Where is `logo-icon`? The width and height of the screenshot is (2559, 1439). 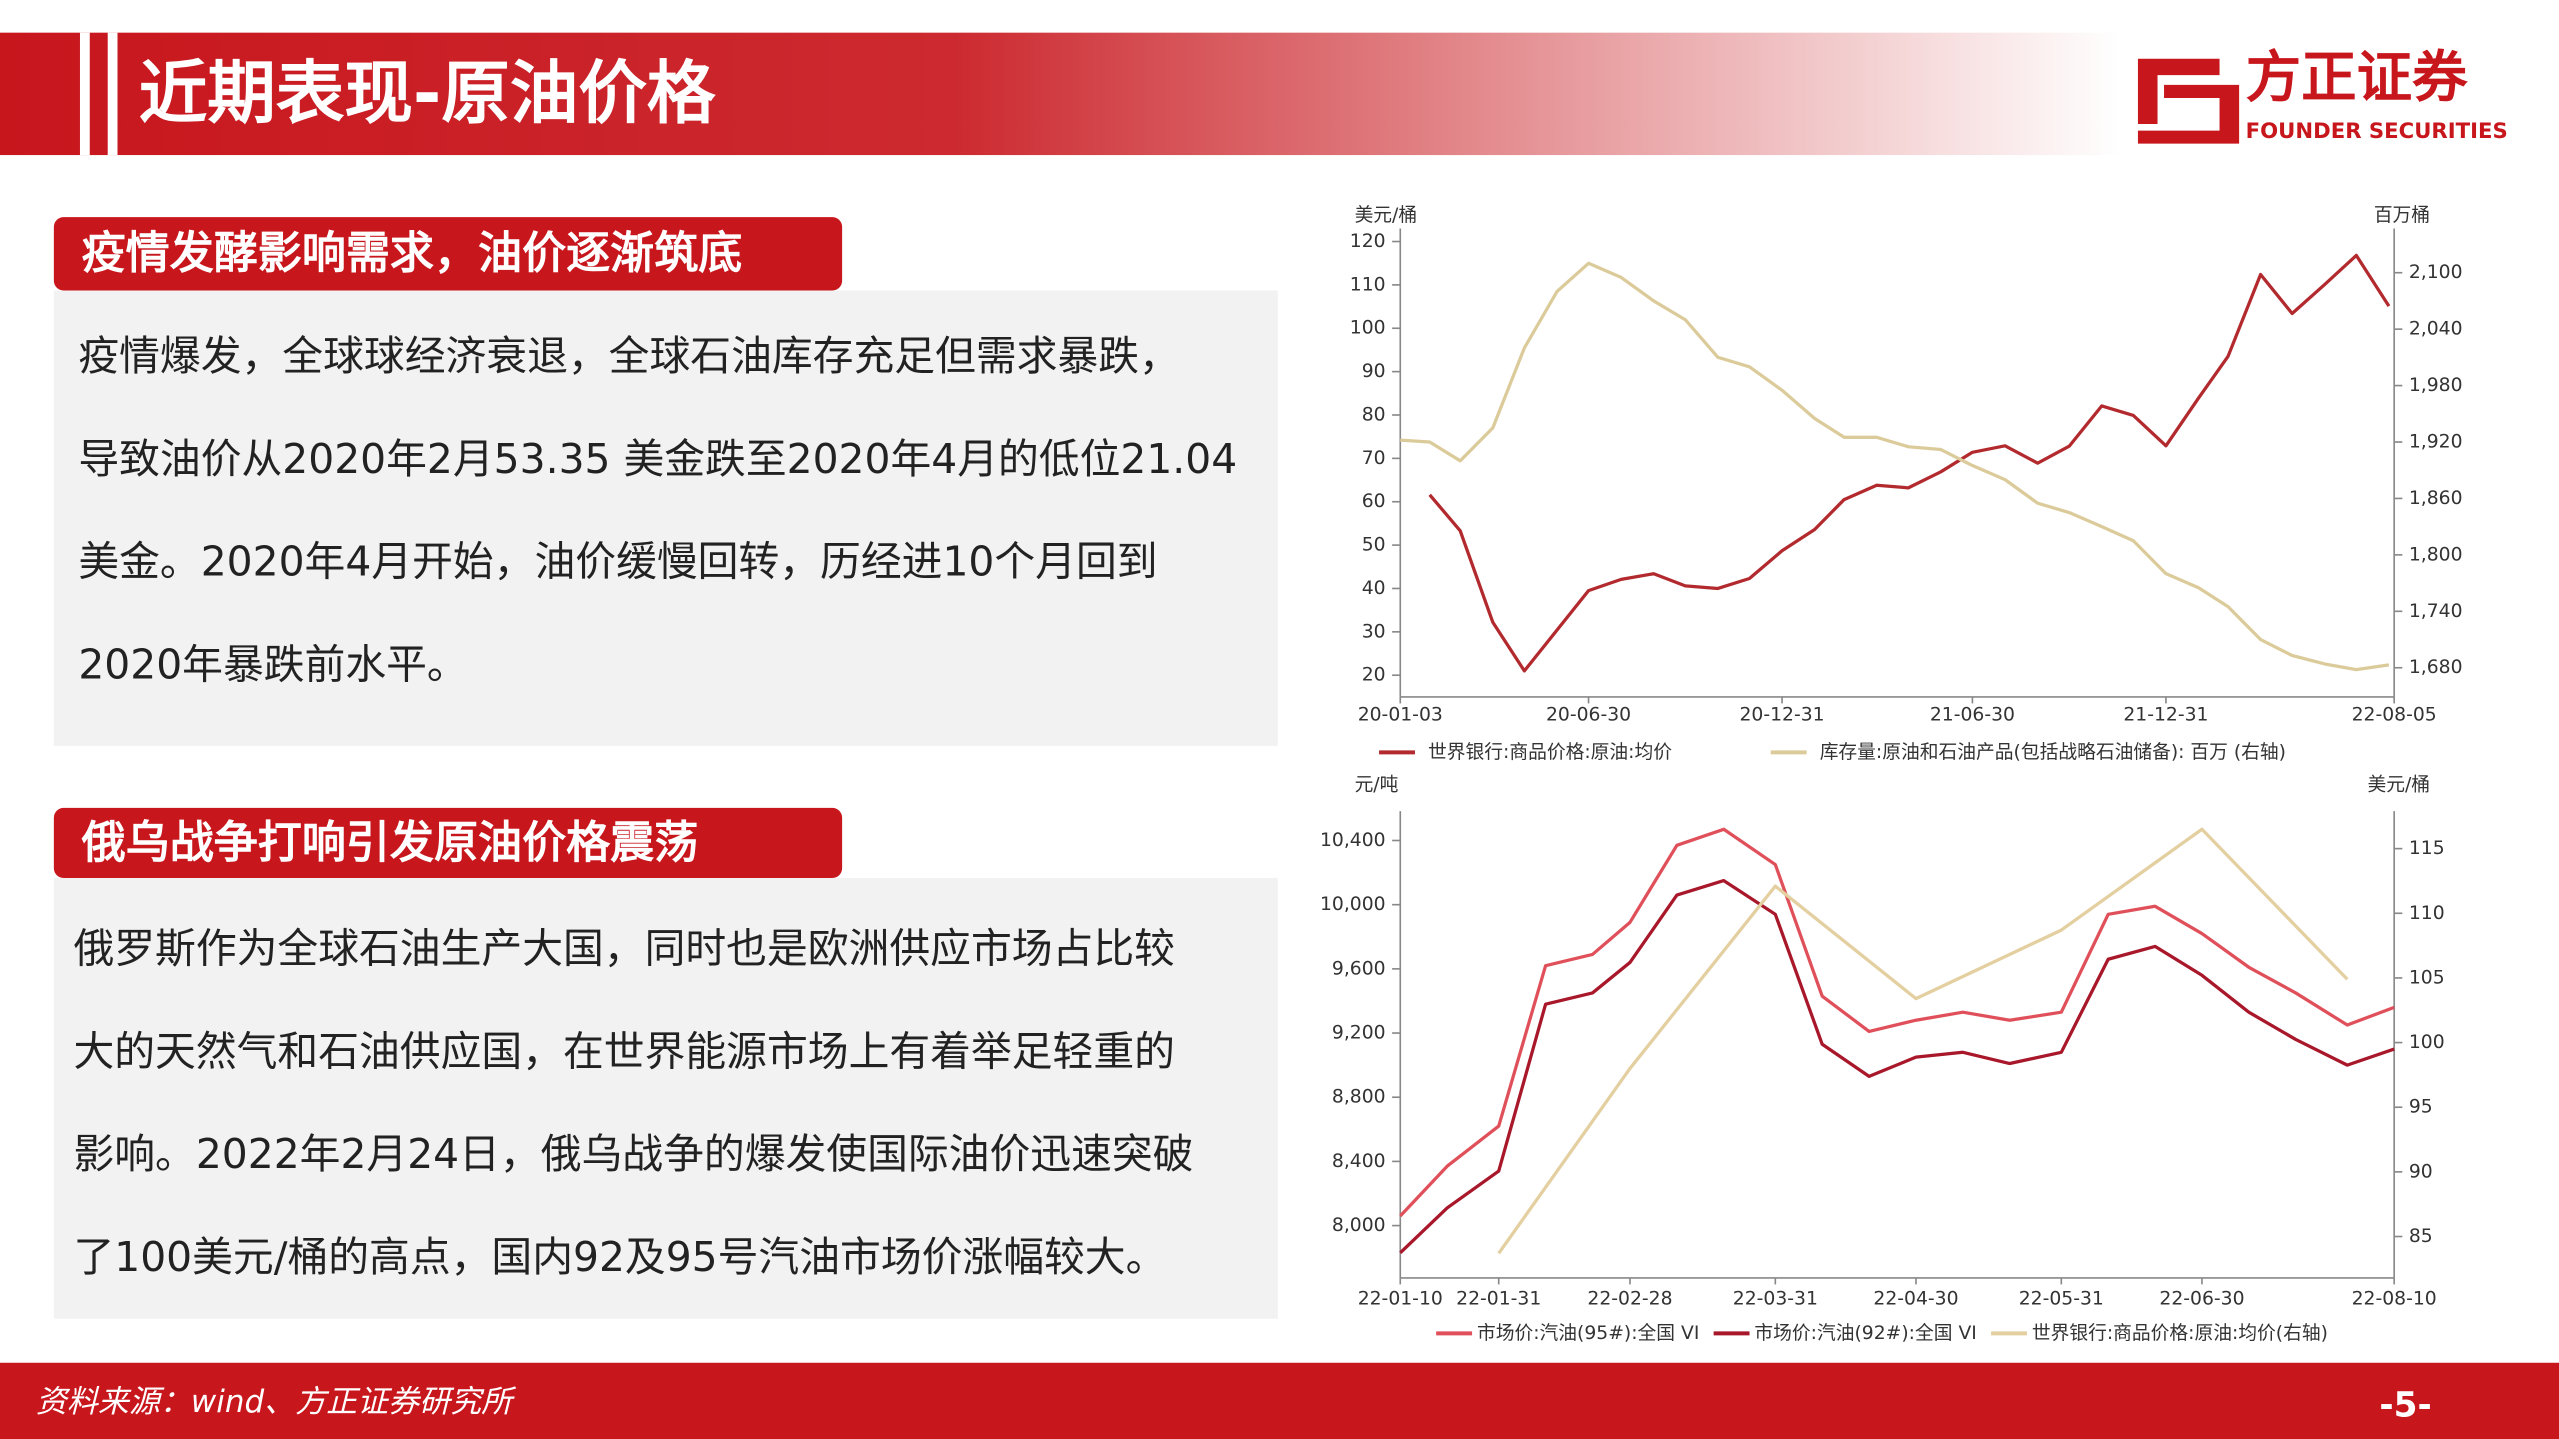
logo-icon is located at coordinates (2188, 101).